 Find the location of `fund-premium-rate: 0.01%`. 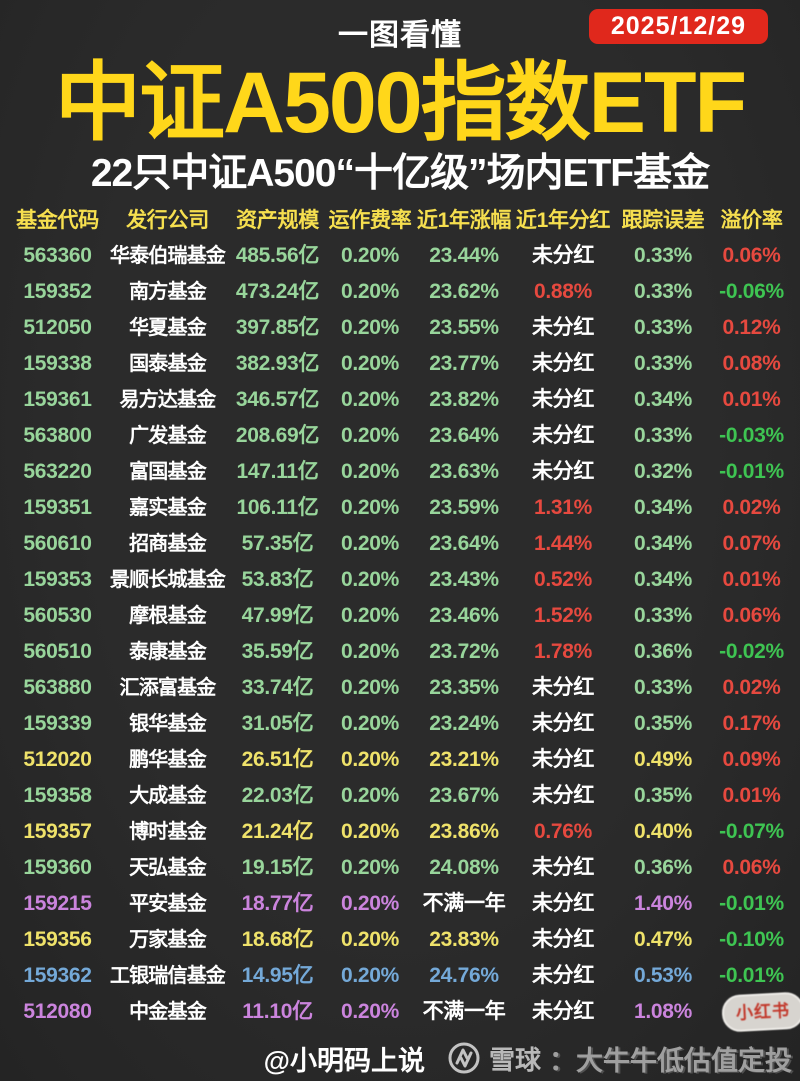

fund-premium-rate: 0.01% is located at coordinates (751, 579).